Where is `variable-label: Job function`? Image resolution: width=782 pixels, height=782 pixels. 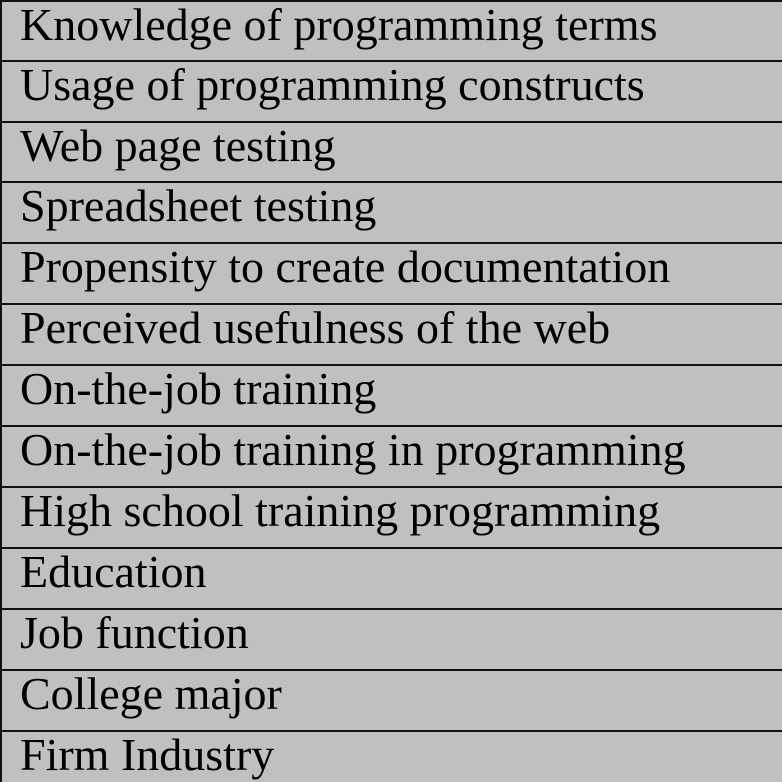
variable-label: Job function is located at coordinates (134, 632).